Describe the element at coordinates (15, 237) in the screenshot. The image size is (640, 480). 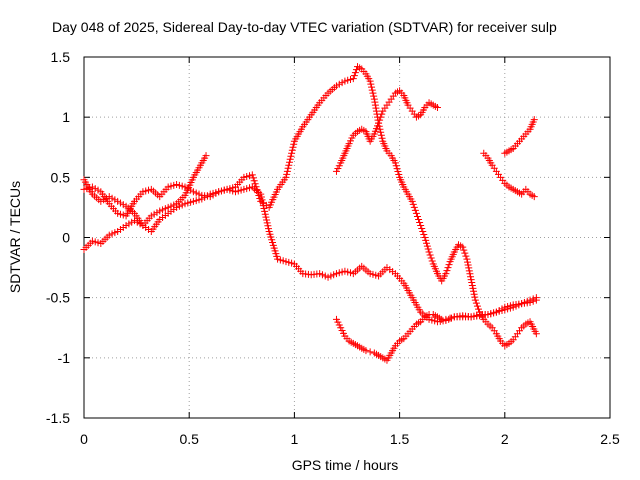
I see `y-axis-label: SDTVAR / TECUs` at that location.